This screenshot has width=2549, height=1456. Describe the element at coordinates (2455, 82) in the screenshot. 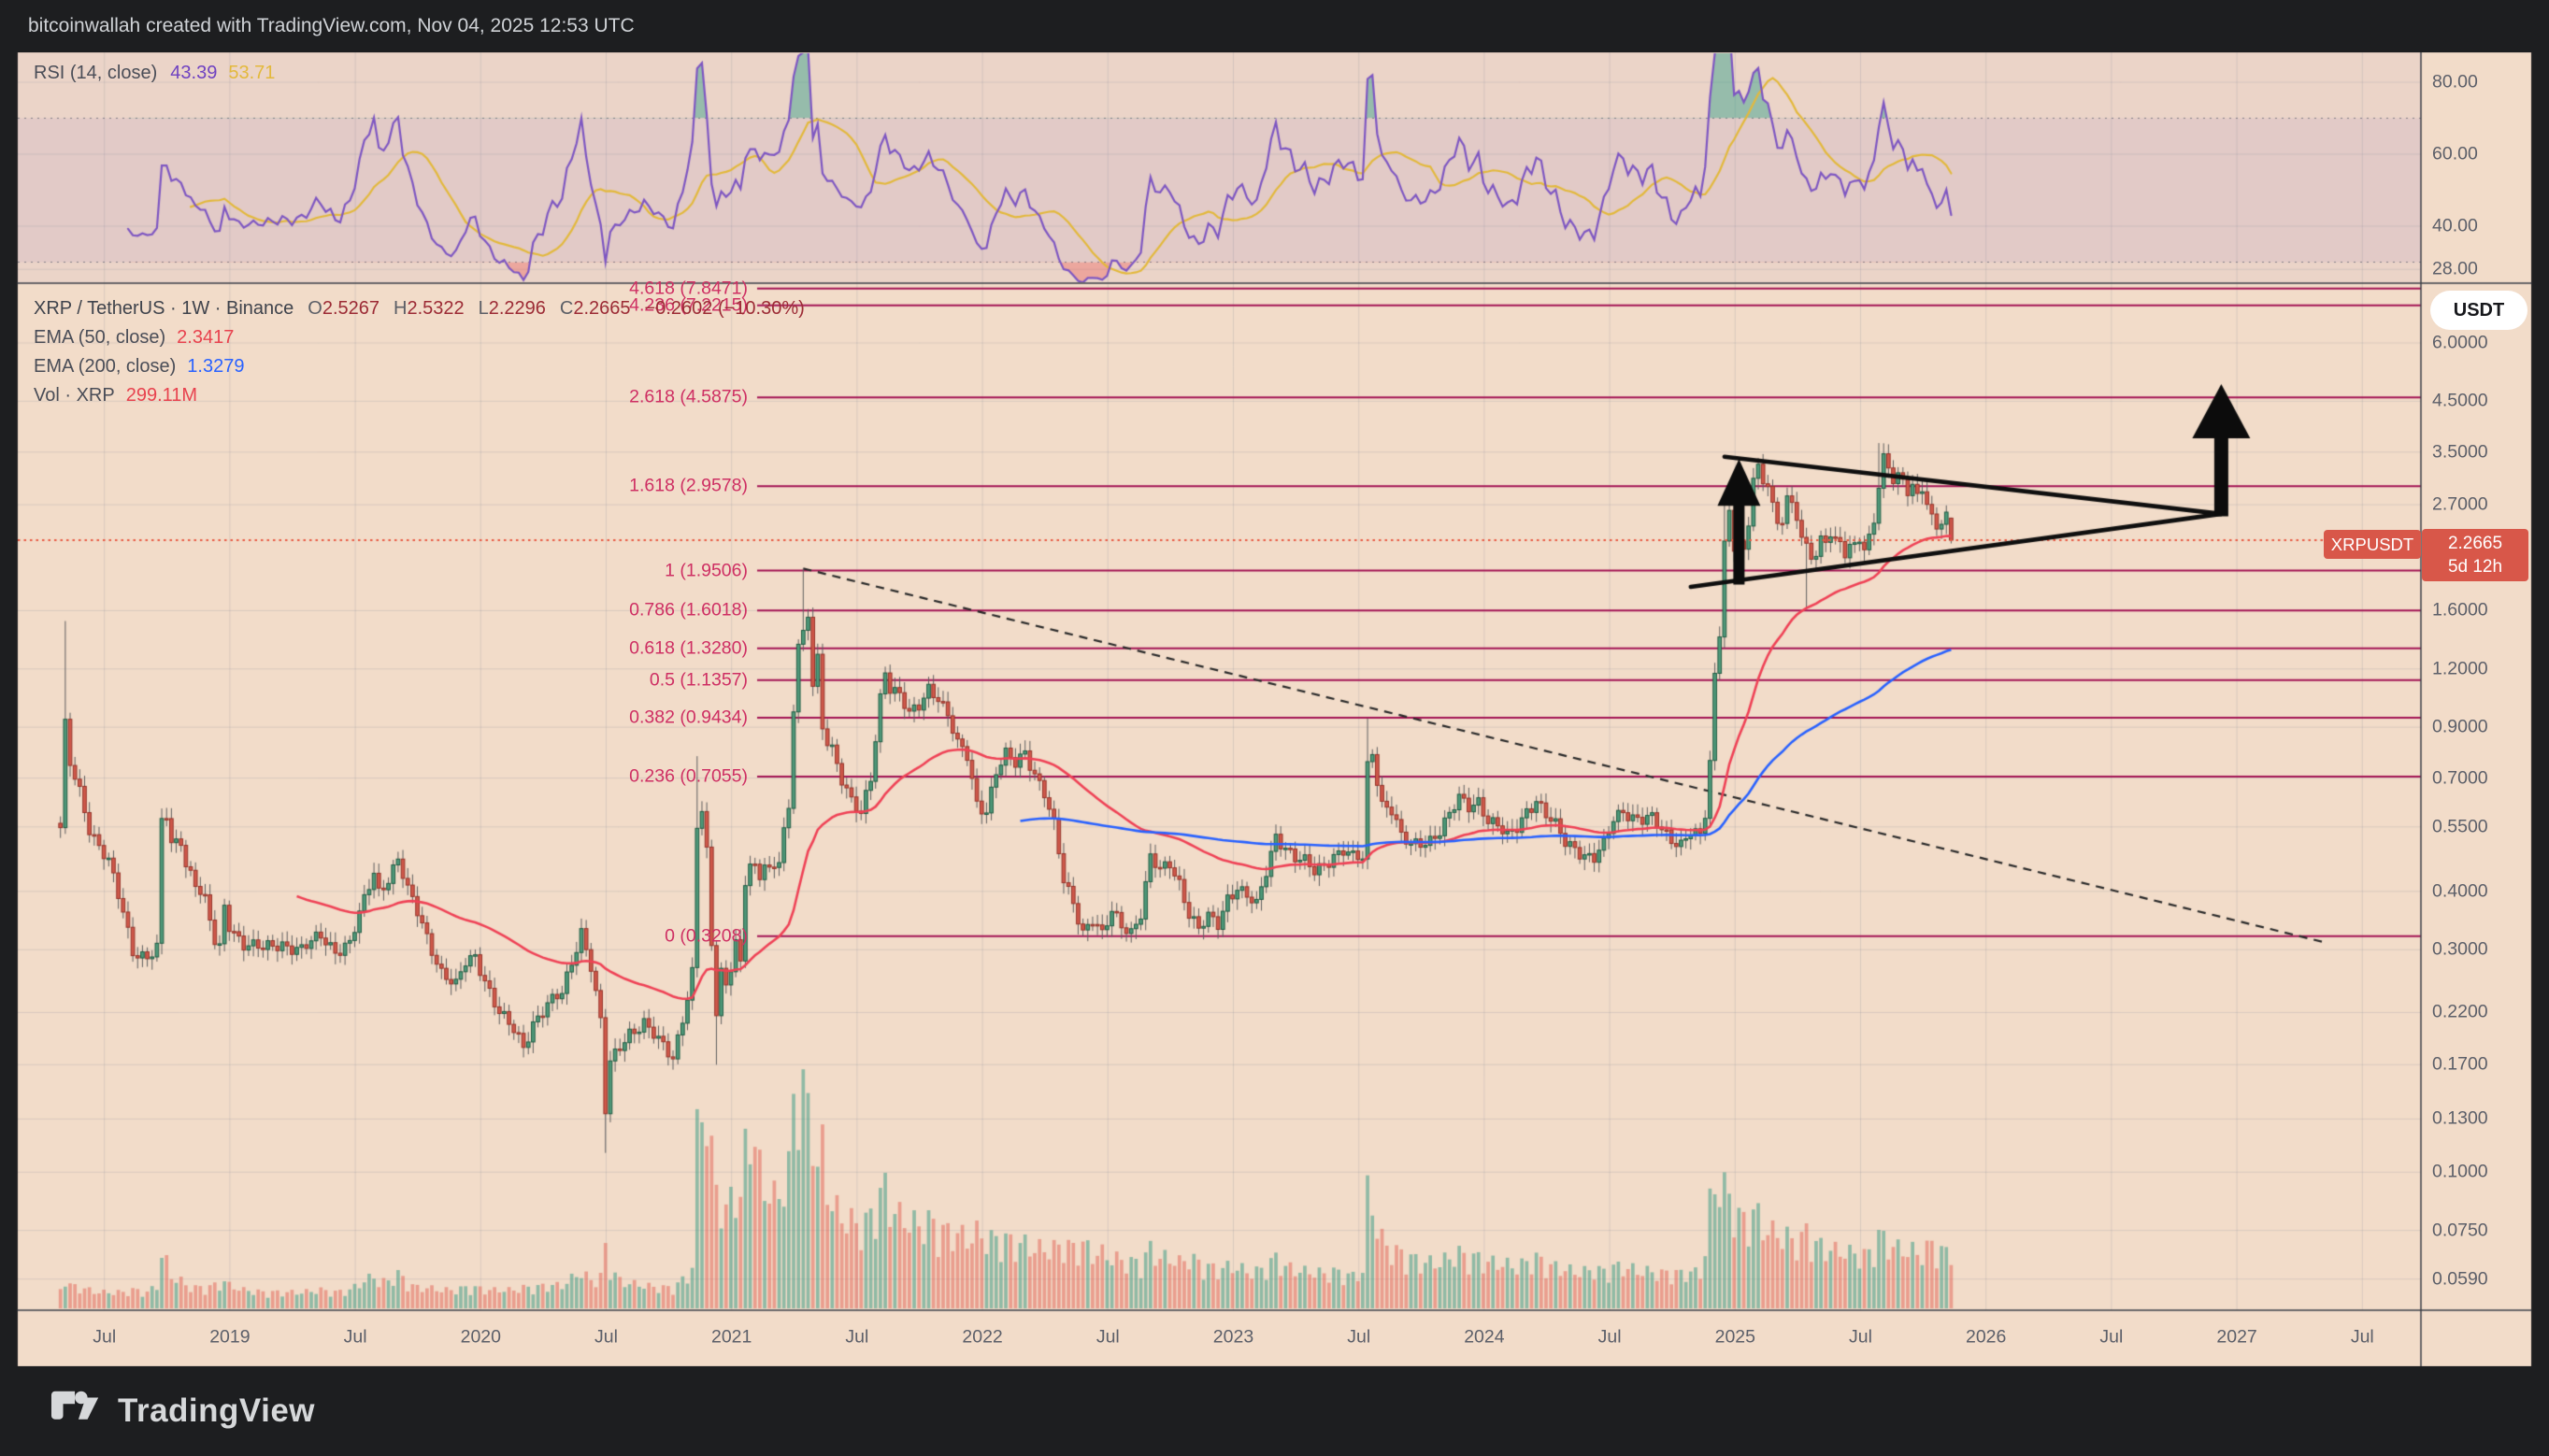

I see `rsi-axis-label: 80.00` at that location.